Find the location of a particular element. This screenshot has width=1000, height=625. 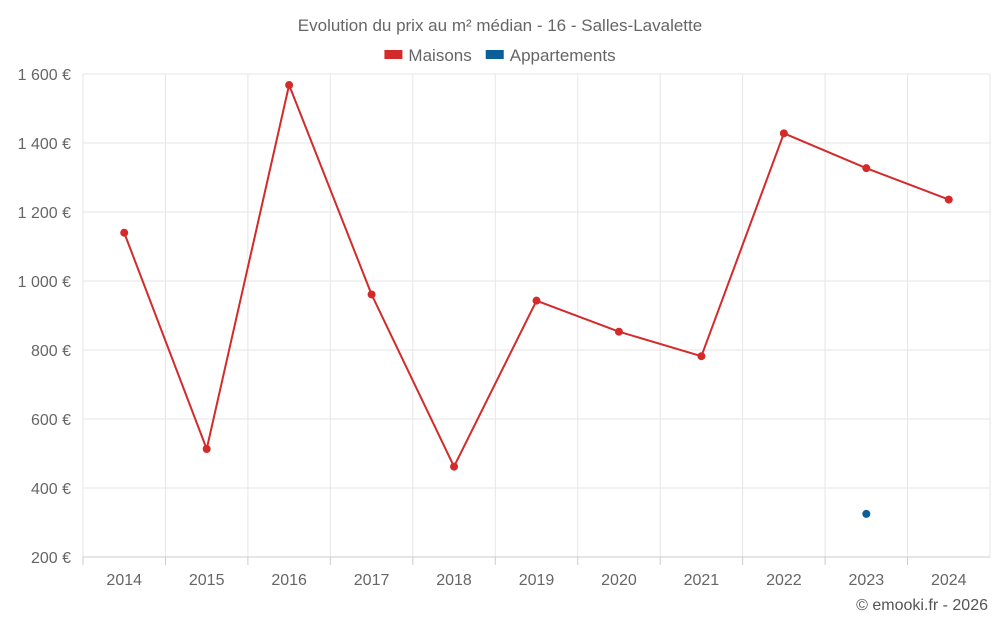

data-point-appartements is located at coordinates (866, 513).